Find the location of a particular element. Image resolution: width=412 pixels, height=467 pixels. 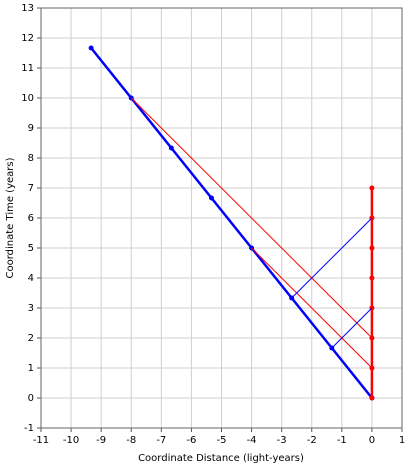

y-tick-label: 11 is located at coordinates (27, 68).